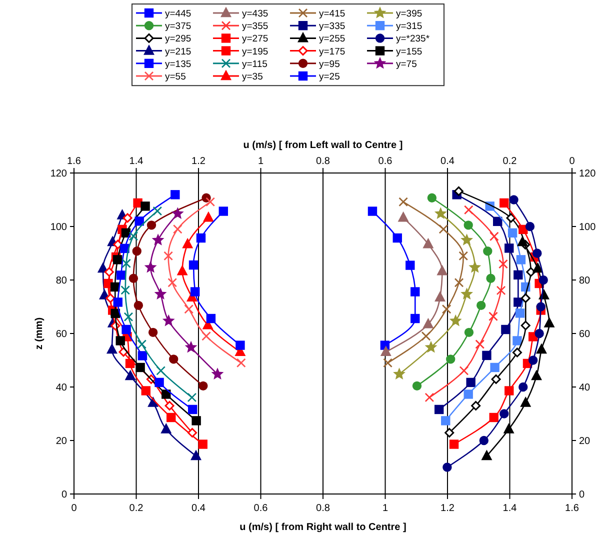 Image resolution: width=599 pixels, height=549 pixels. What do you see at coordinates (332, 26) in the screenshot?
I see `legend-label: y=335` at bounding box center [332, 26].